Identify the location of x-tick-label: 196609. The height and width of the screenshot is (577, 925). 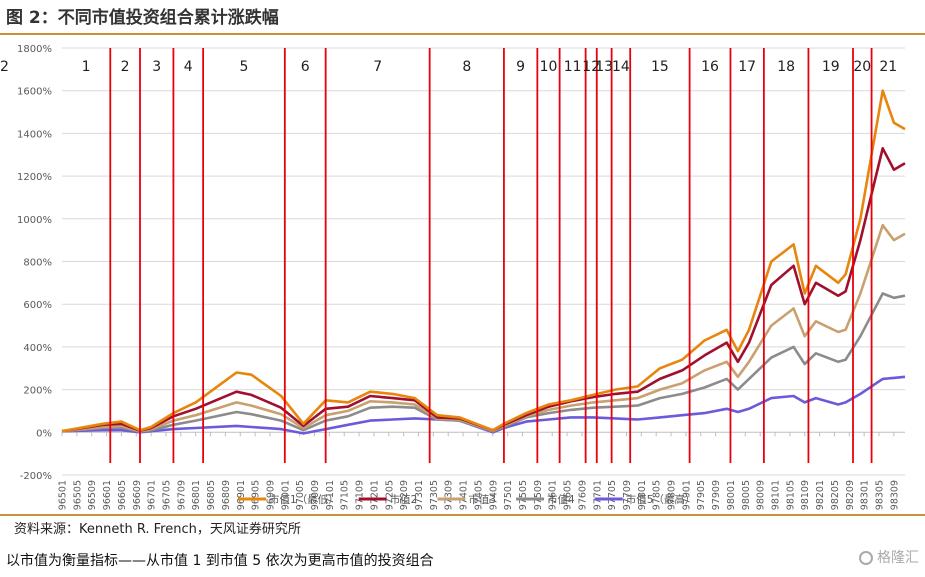
(137, 495).